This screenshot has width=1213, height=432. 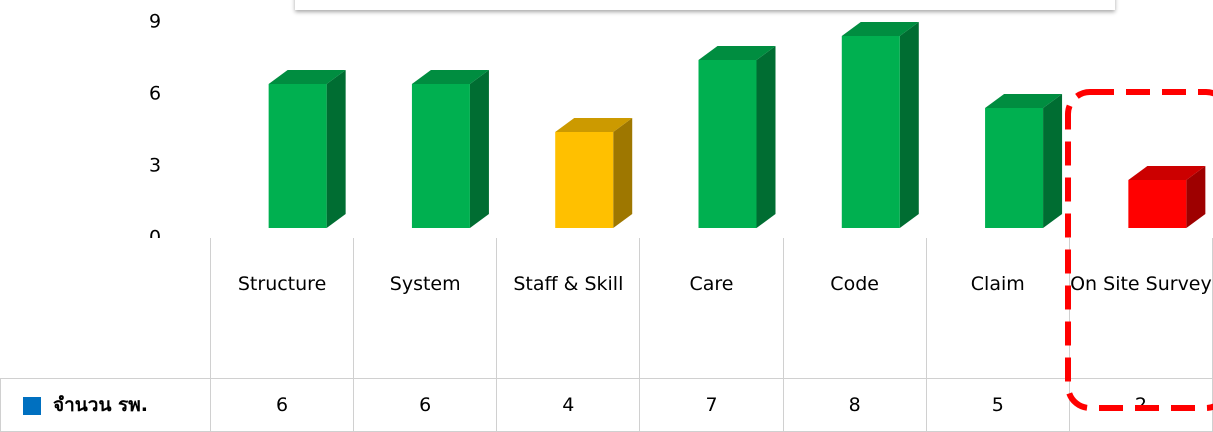 I want to click on legend-cell: จำนวน รพ., so click(x=105, y=405).